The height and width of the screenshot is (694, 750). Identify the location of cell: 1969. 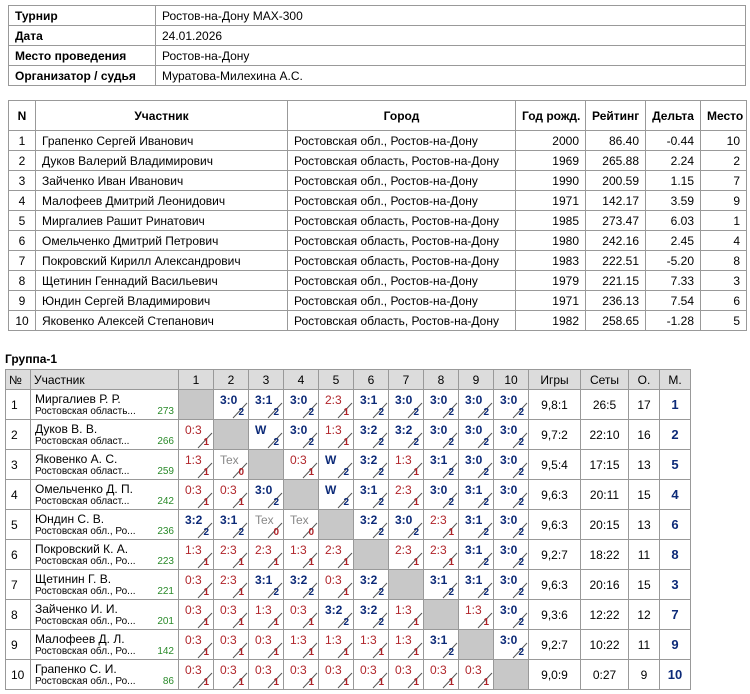
(550, 160).